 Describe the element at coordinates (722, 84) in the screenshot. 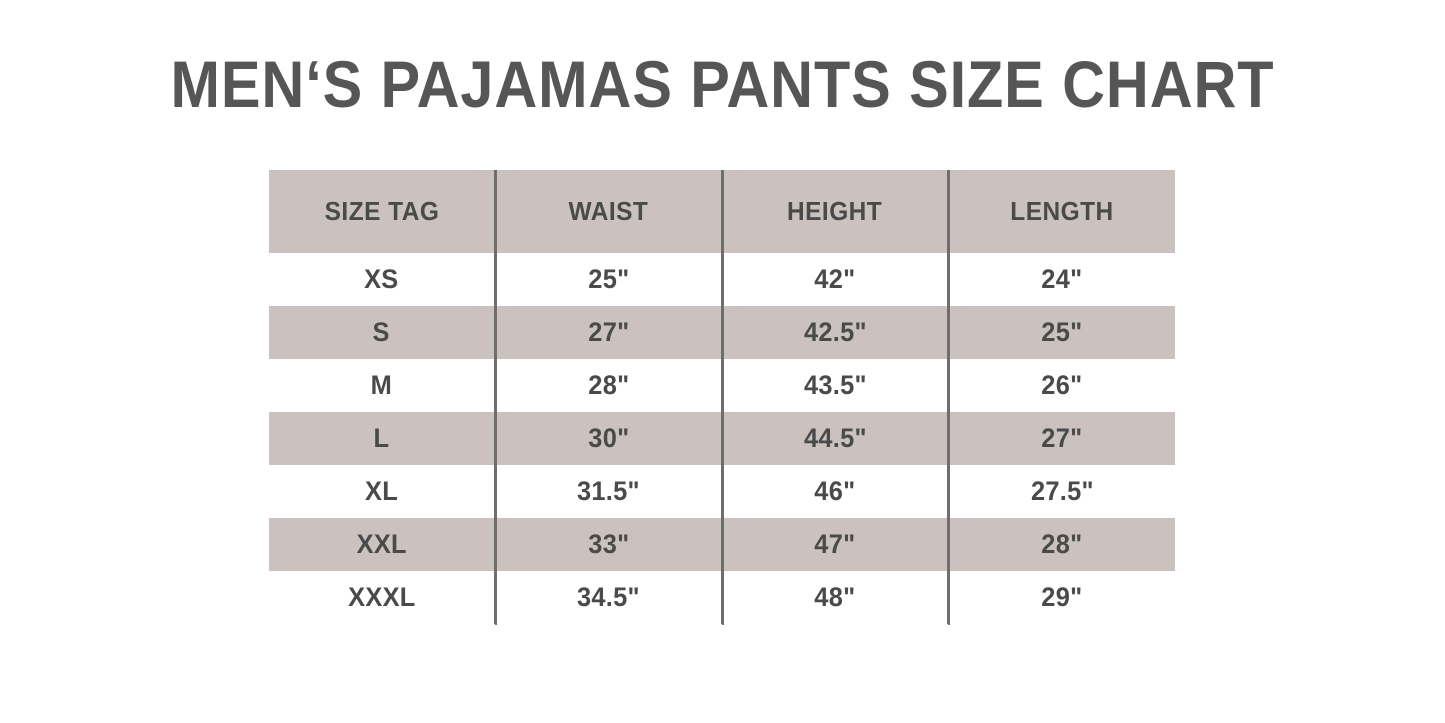

I see `page-title: MEN‘S PAJAMAS PANTS SIZE CHART` at that location.